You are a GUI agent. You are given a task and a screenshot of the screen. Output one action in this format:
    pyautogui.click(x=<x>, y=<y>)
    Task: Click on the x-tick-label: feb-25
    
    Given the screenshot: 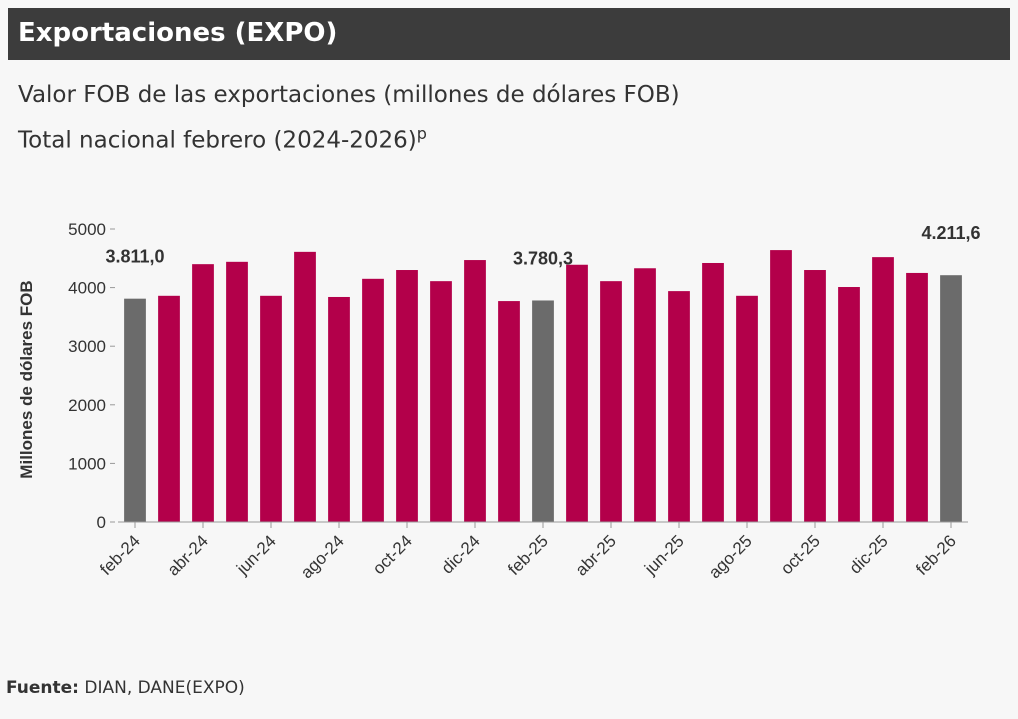 What is the action you would take?
    pyautogui.click(x=528, y=555)
    